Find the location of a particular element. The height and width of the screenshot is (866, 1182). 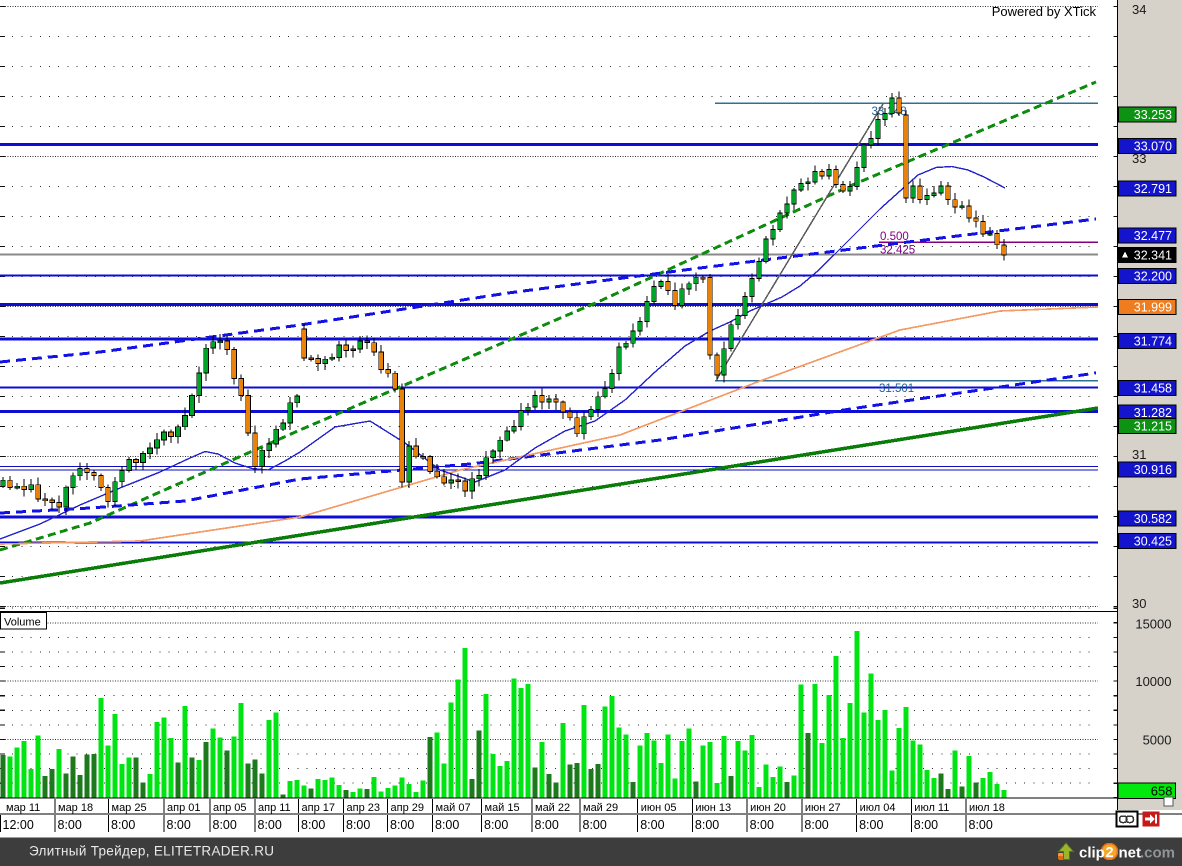

svg-text: 31.999 is located at coordinates (1153, 308).